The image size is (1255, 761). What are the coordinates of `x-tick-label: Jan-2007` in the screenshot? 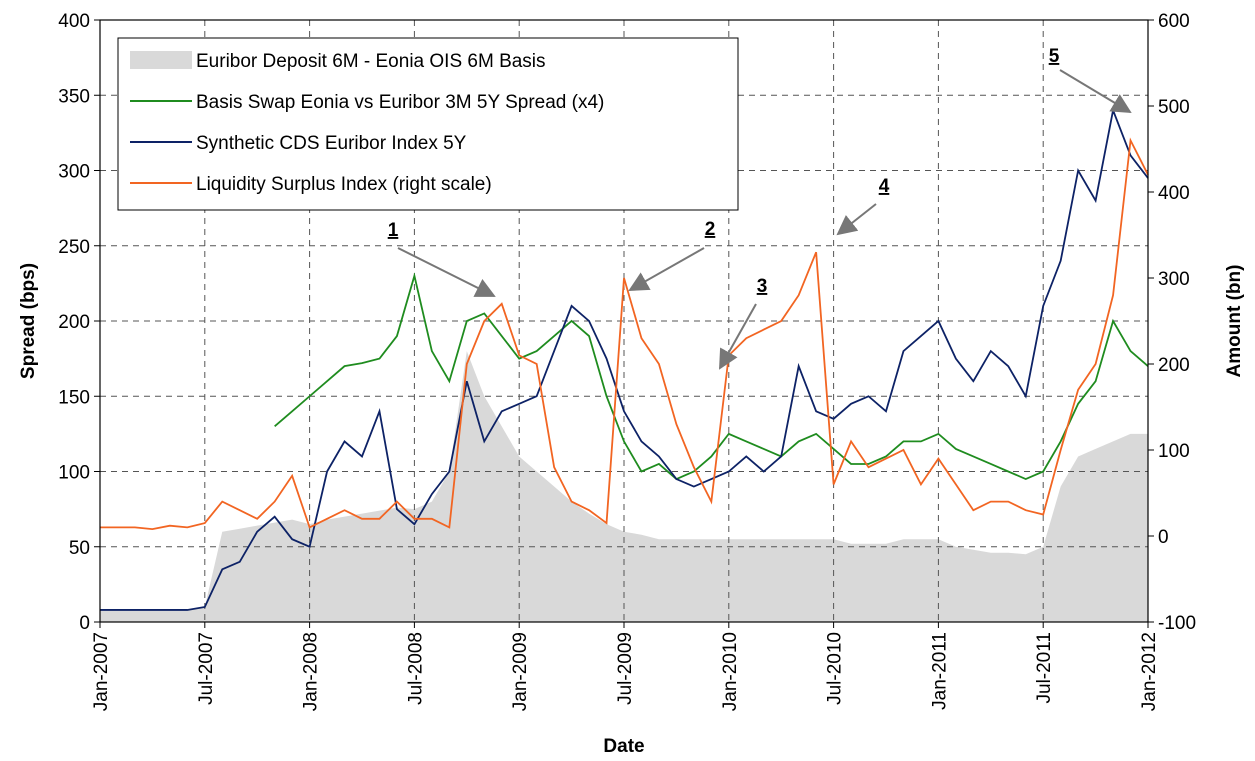 It's located at (101, 671).